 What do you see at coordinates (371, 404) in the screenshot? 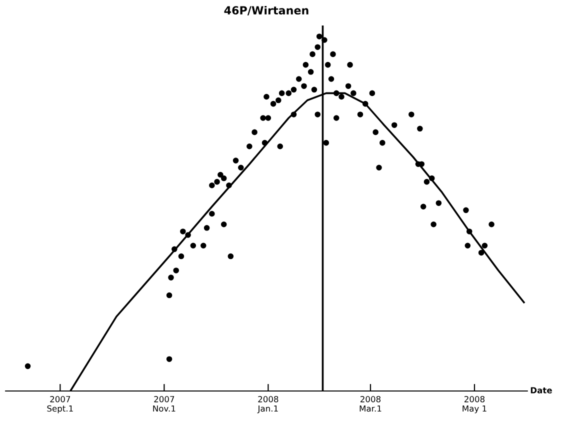
I see `x-tick-label: 2008 Mar.1` at bounding box center [371, 404].